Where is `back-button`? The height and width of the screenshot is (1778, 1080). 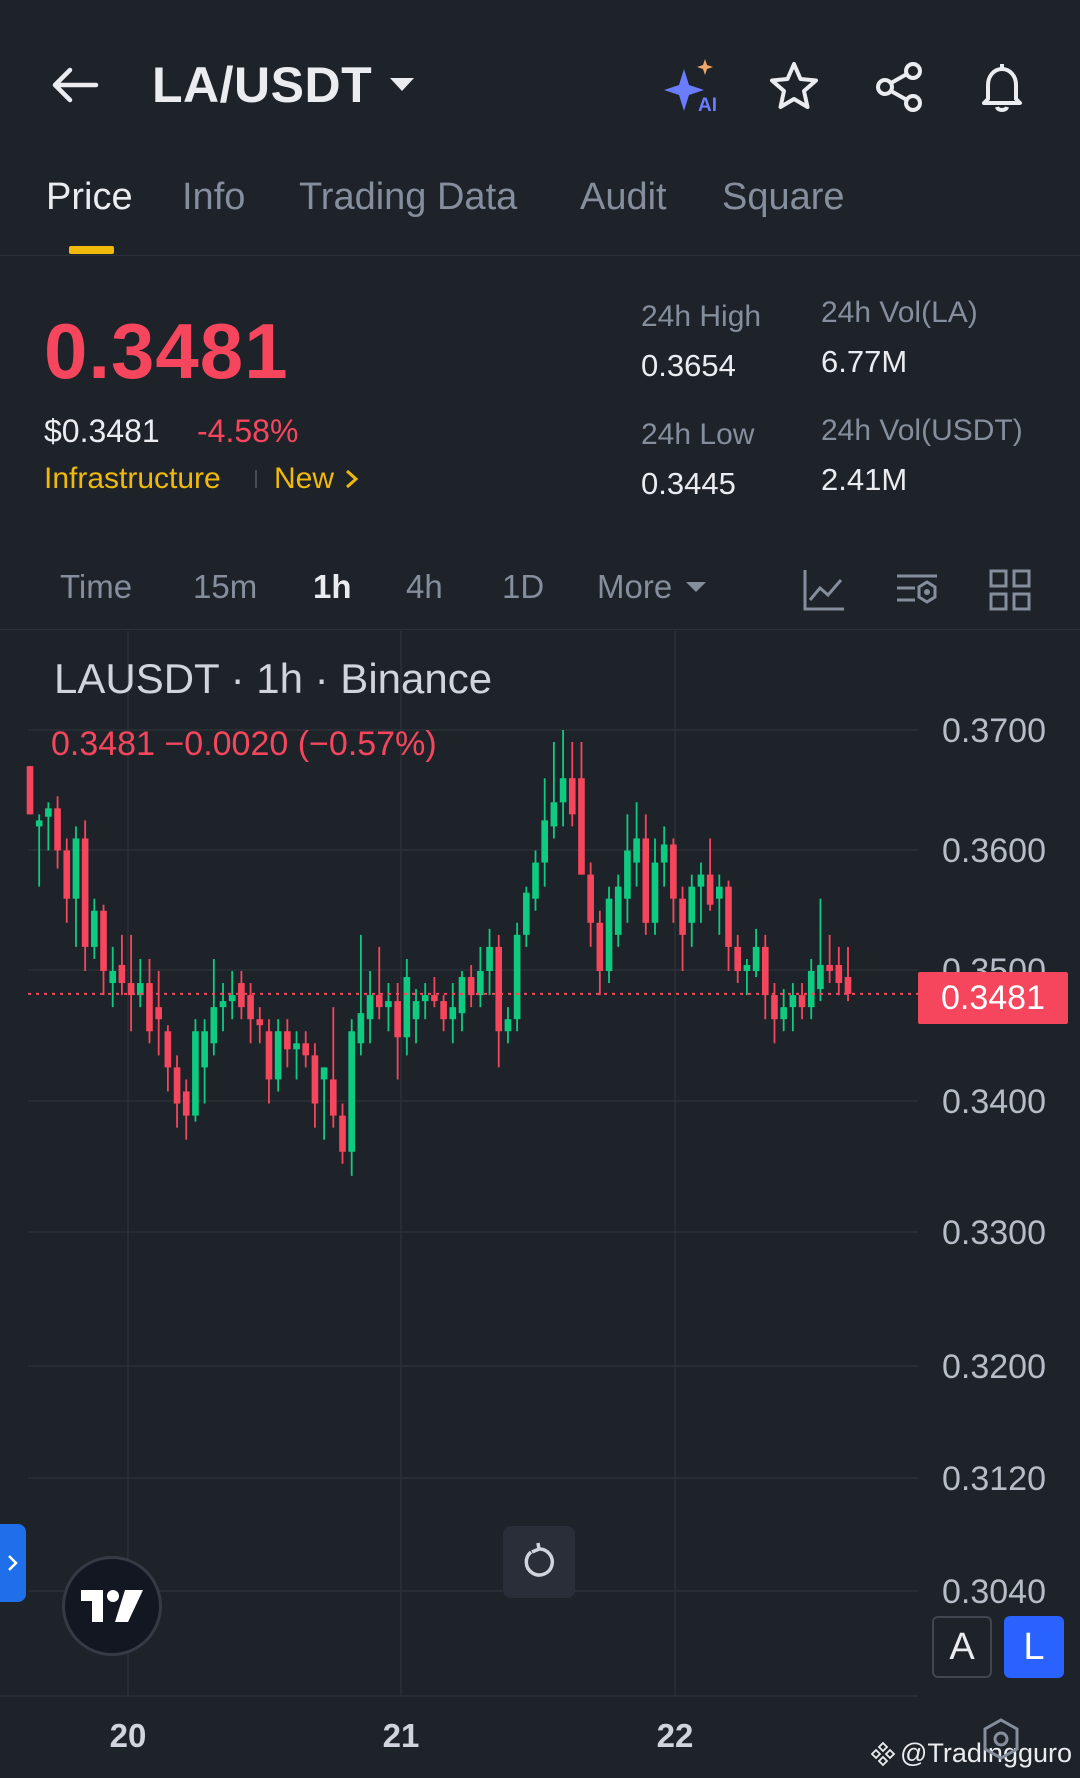 back-button is located at coordinates (75, 85).